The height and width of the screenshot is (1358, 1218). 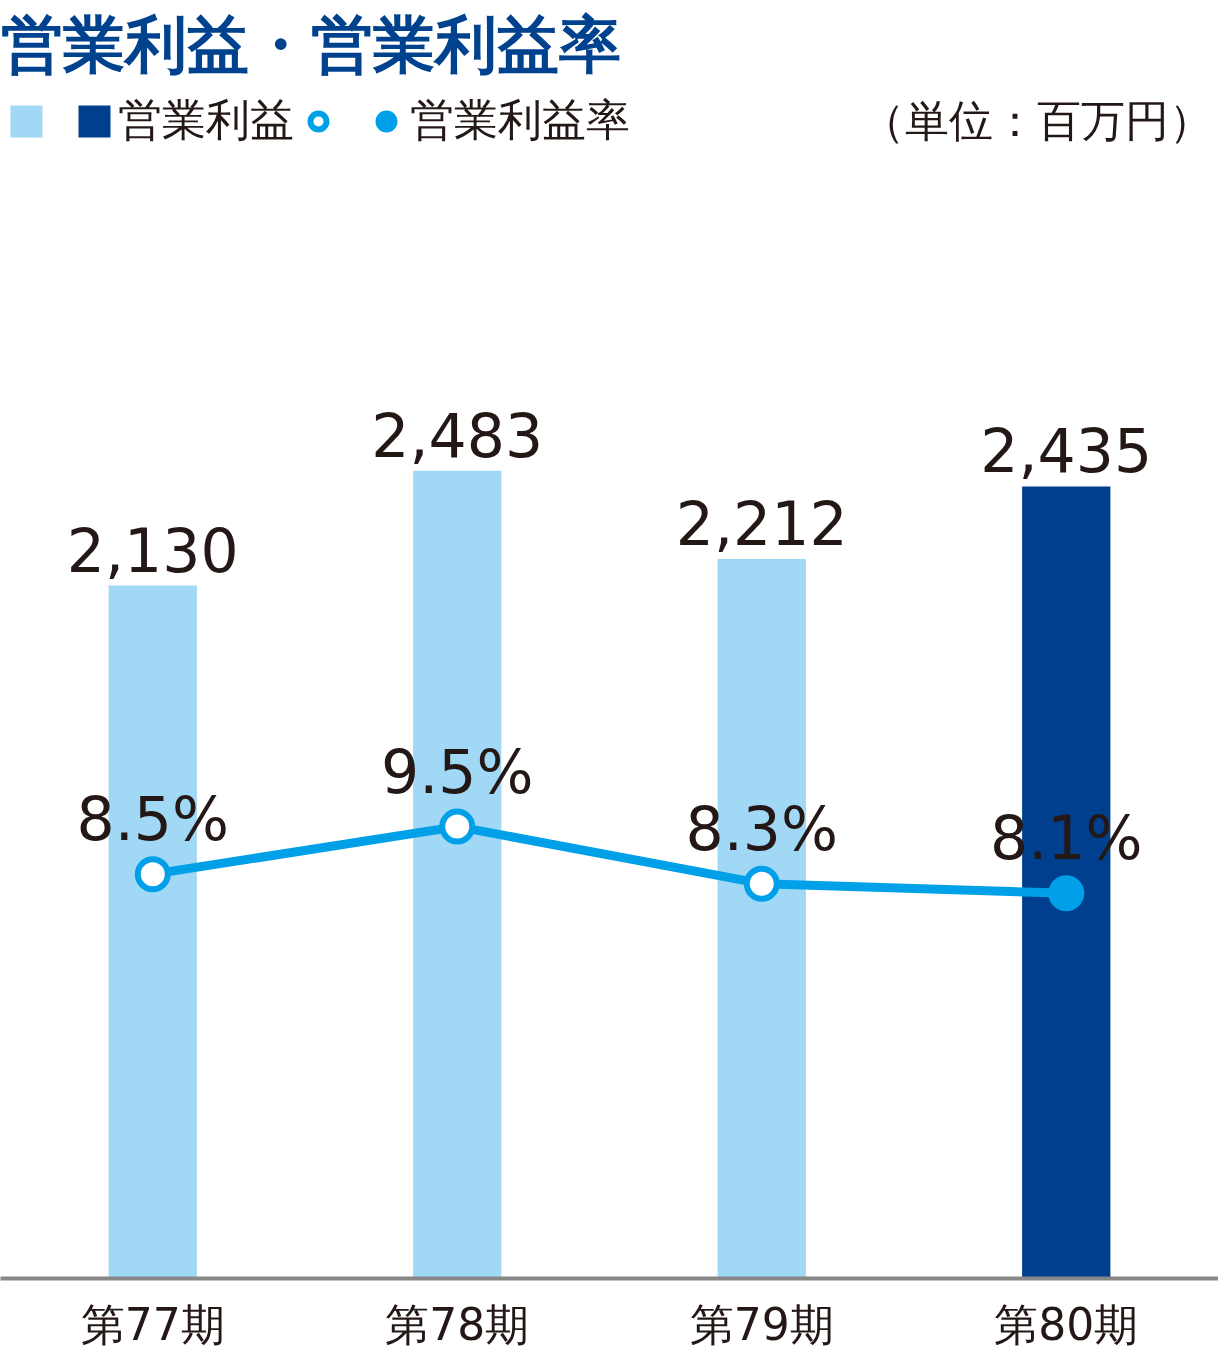 What do you see at coordinates (457, 1324) in the screenshot?
I see `x-tick-label: 第78期` at bounding box center [457, 1324].